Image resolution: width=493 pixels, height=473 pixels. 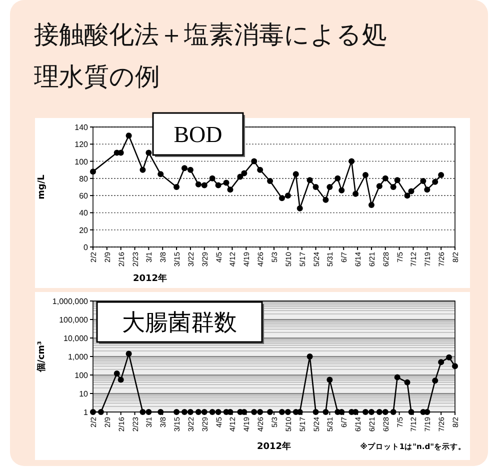 What do you see at coordinates (84, 213) in the screenshot?
I see `y-tick-label: 40` at bounding box center [84, 213].